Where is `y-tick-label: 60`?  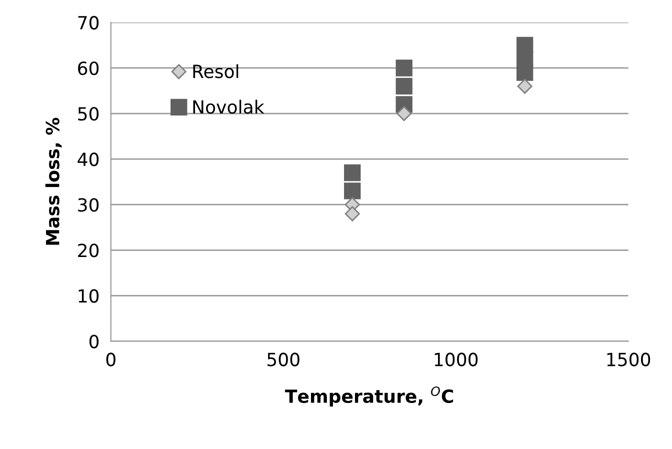
y-tick-label: 60 is located at coordinates (88, 68).